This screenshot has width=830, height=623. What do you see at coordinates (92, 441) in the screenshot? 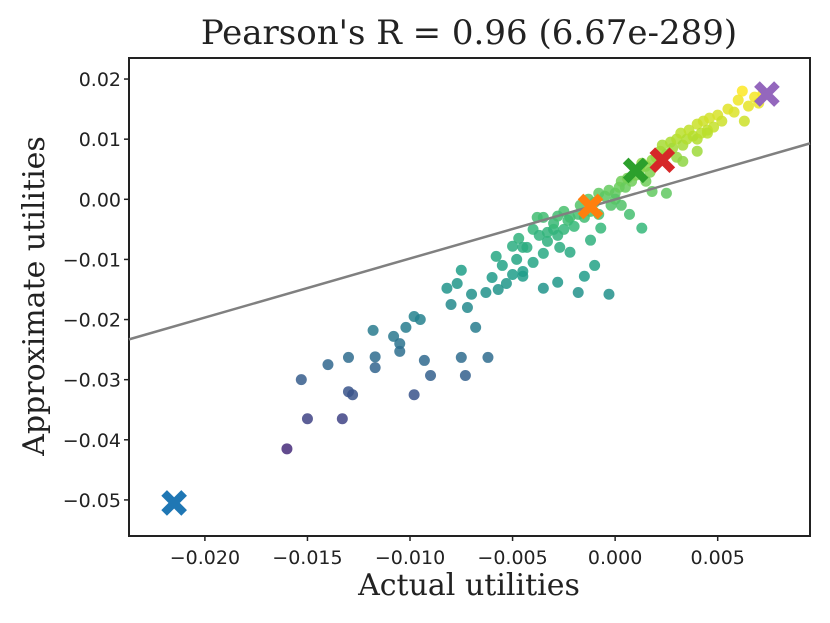
I see `y-tick-label: −0.04` at bounding box center [92, 441].